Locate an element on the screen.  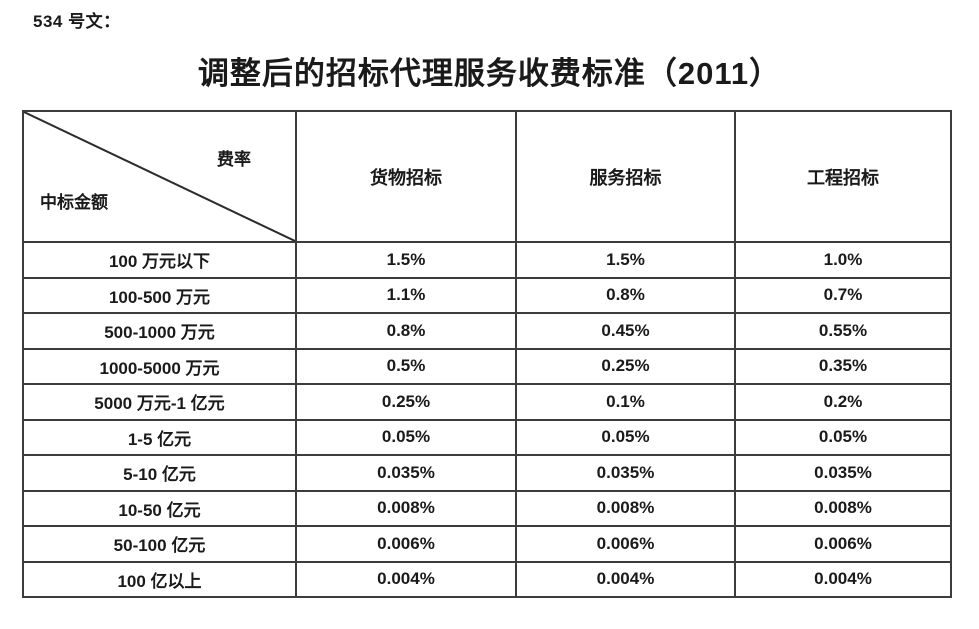
corner-header-cell: 费率 中标金额 is located at coordinates (159, 176).